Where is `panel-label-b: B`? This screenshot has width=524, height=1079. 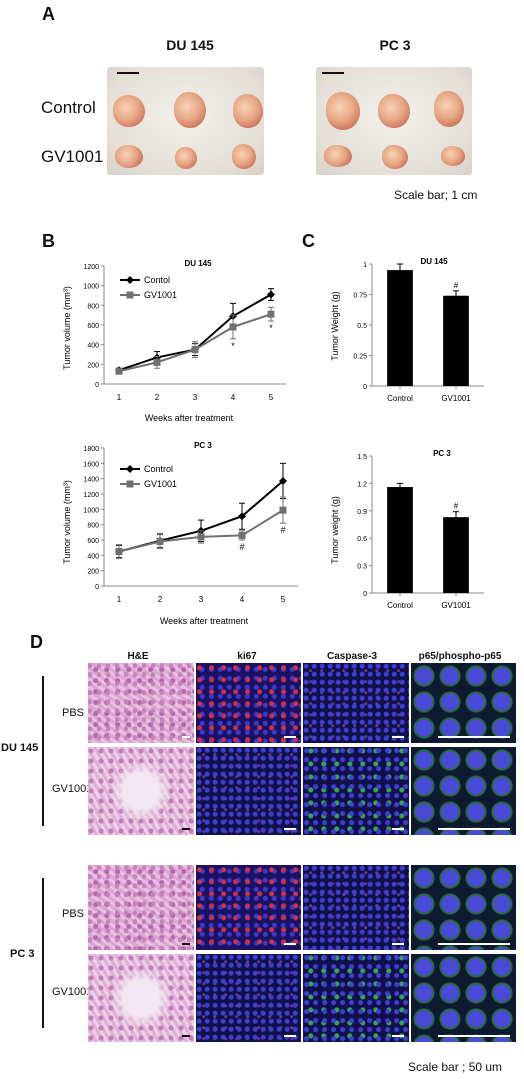 panel-label-b: B is located at coordinates (48, 241).